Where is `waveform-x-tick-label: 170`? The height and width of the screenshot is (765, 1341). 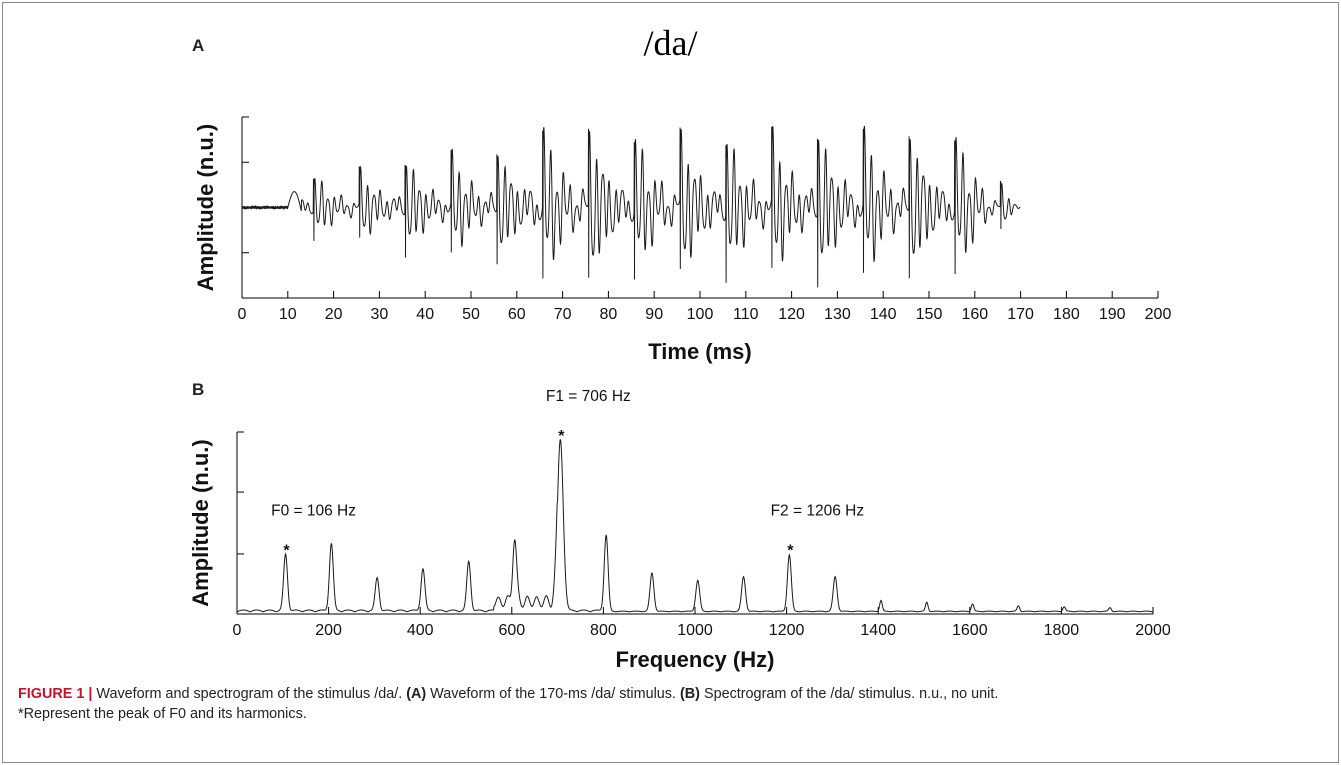 waveform-x-tick-label: 170 is located at coordinates (1020, 314).